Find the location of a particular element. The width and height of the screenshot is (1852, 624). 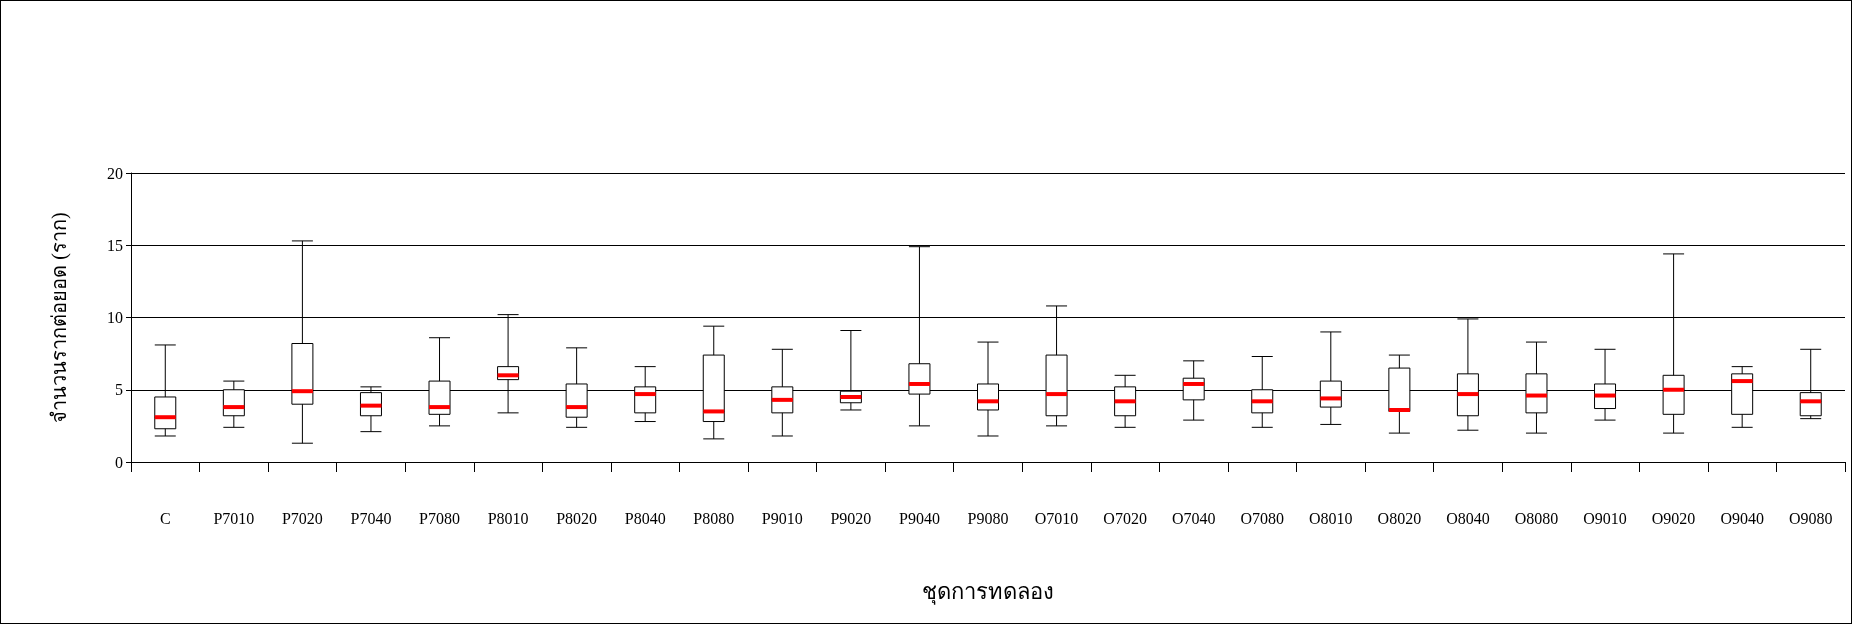

x-tick-label: O8040 is located at coordinates (1468, 518).